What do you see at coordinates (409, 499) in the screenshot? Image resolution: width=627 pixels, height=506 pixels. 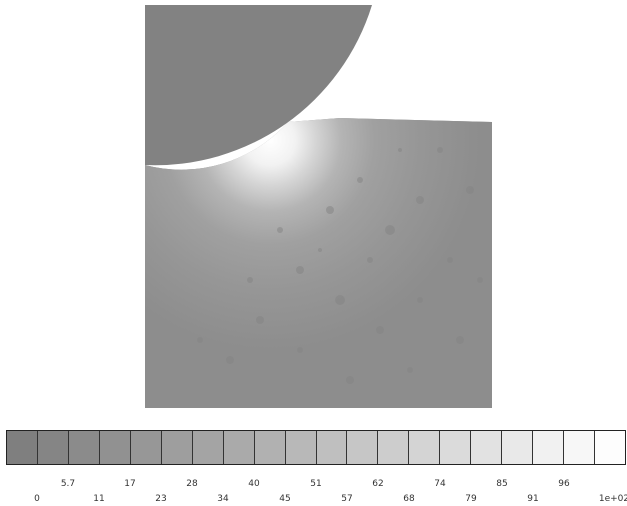 I see `colorbar-tick-label: 68` at bounding box center [409, 499].